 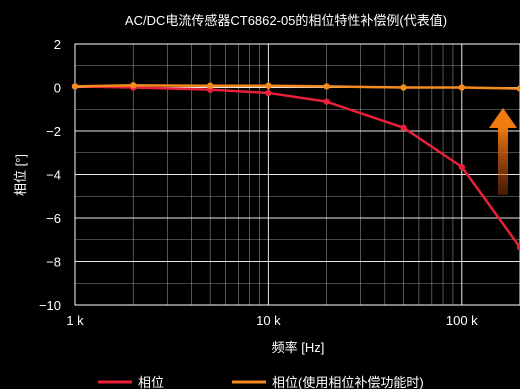 I want to click on x-tick-labels: 1 k 10 k 100 k, so click(x=272, y=320).